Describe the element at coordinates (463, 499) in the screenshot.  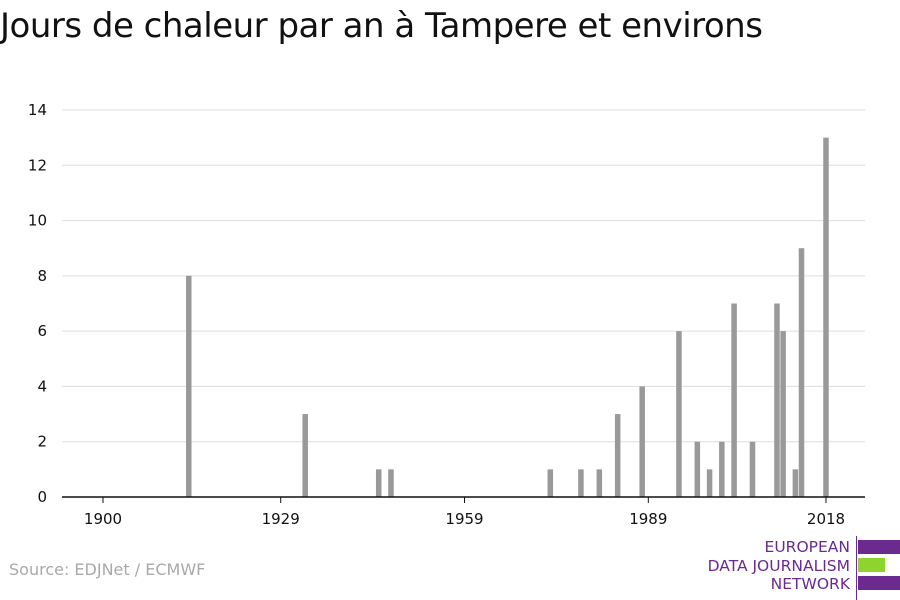
I see `axes` at that location.